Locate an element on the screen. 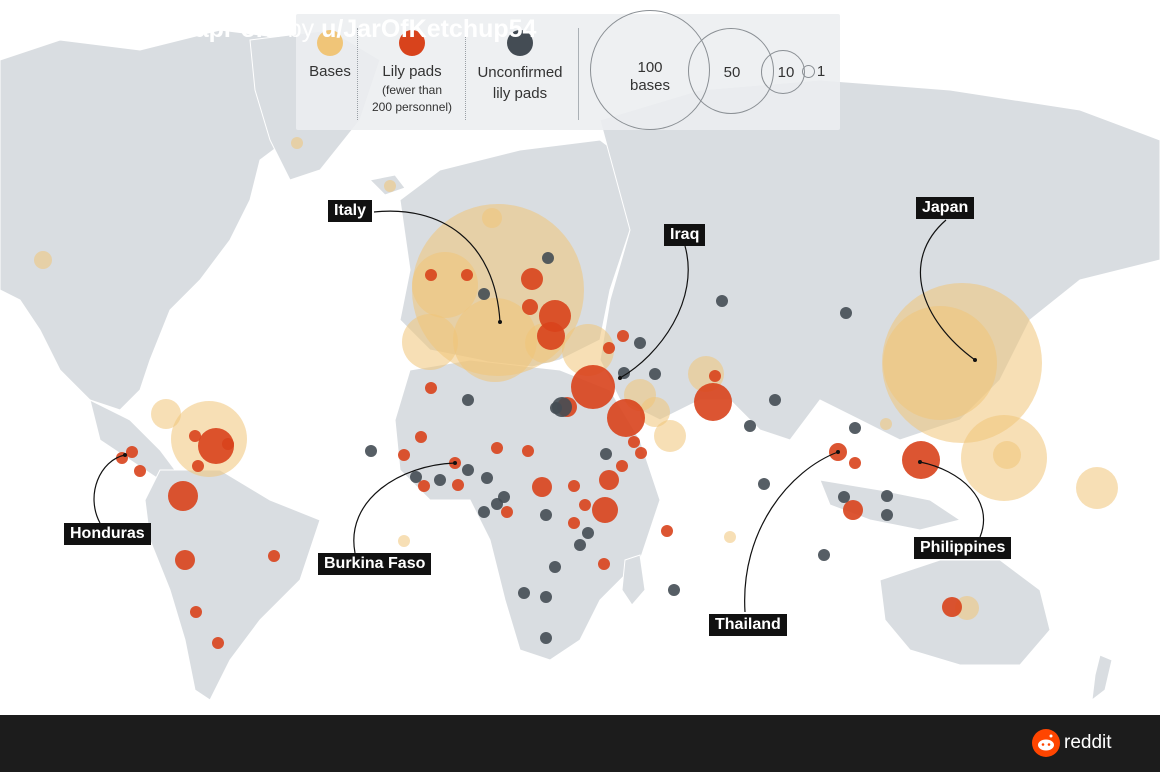  legend-lily-pads-sub1: (fewer than is located at coordinates (412, 90).